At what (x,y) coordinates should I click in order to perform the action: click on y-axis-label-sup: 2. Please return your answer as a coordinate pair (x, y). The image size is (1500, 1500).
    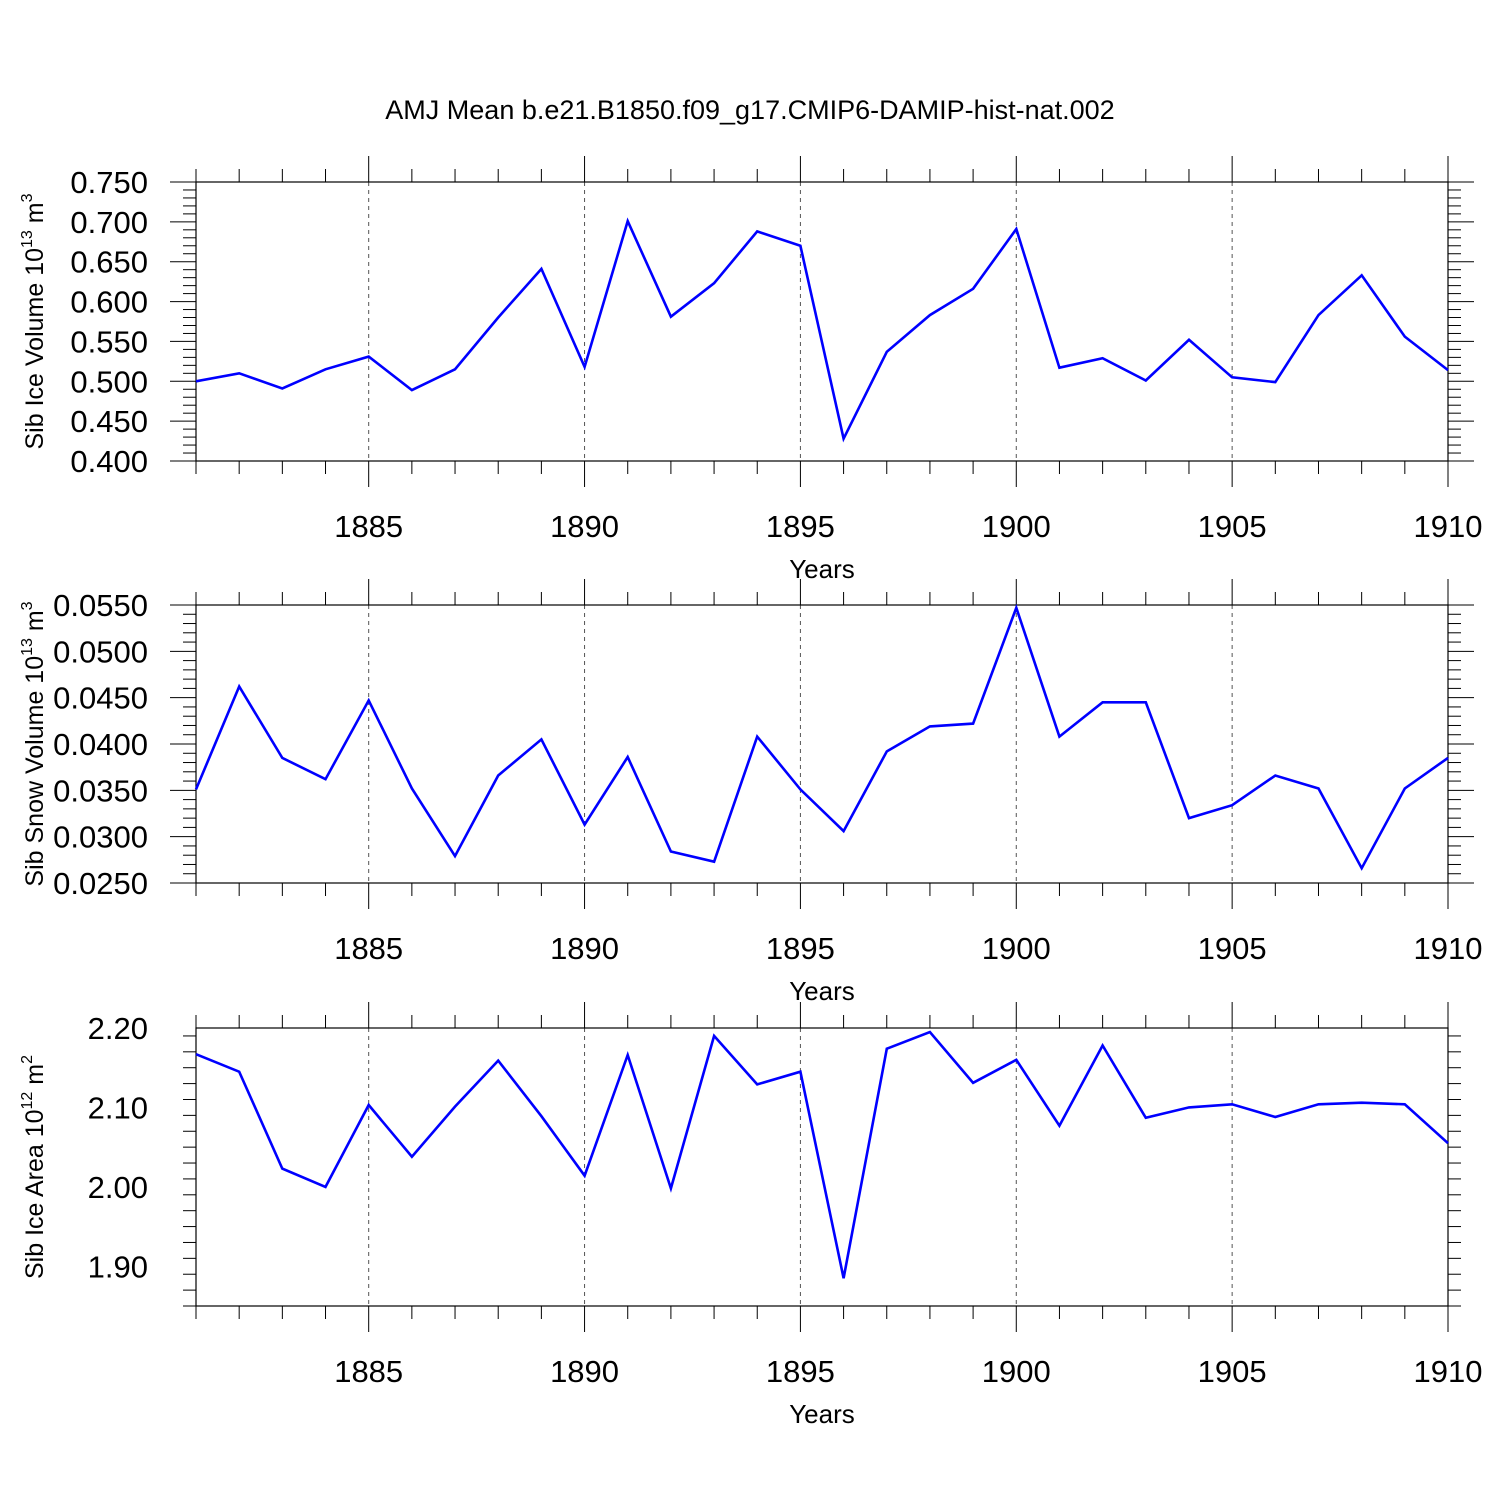
    Looking at the image, I should click on (27, 1059).